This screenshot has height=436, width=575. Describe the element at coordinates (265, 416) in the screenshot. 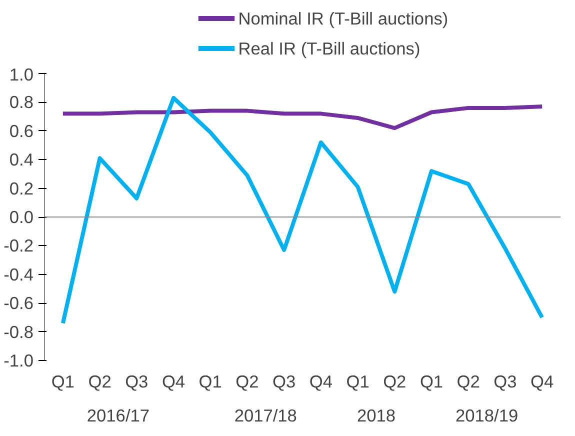

I see `text: 2017/18` at that location.